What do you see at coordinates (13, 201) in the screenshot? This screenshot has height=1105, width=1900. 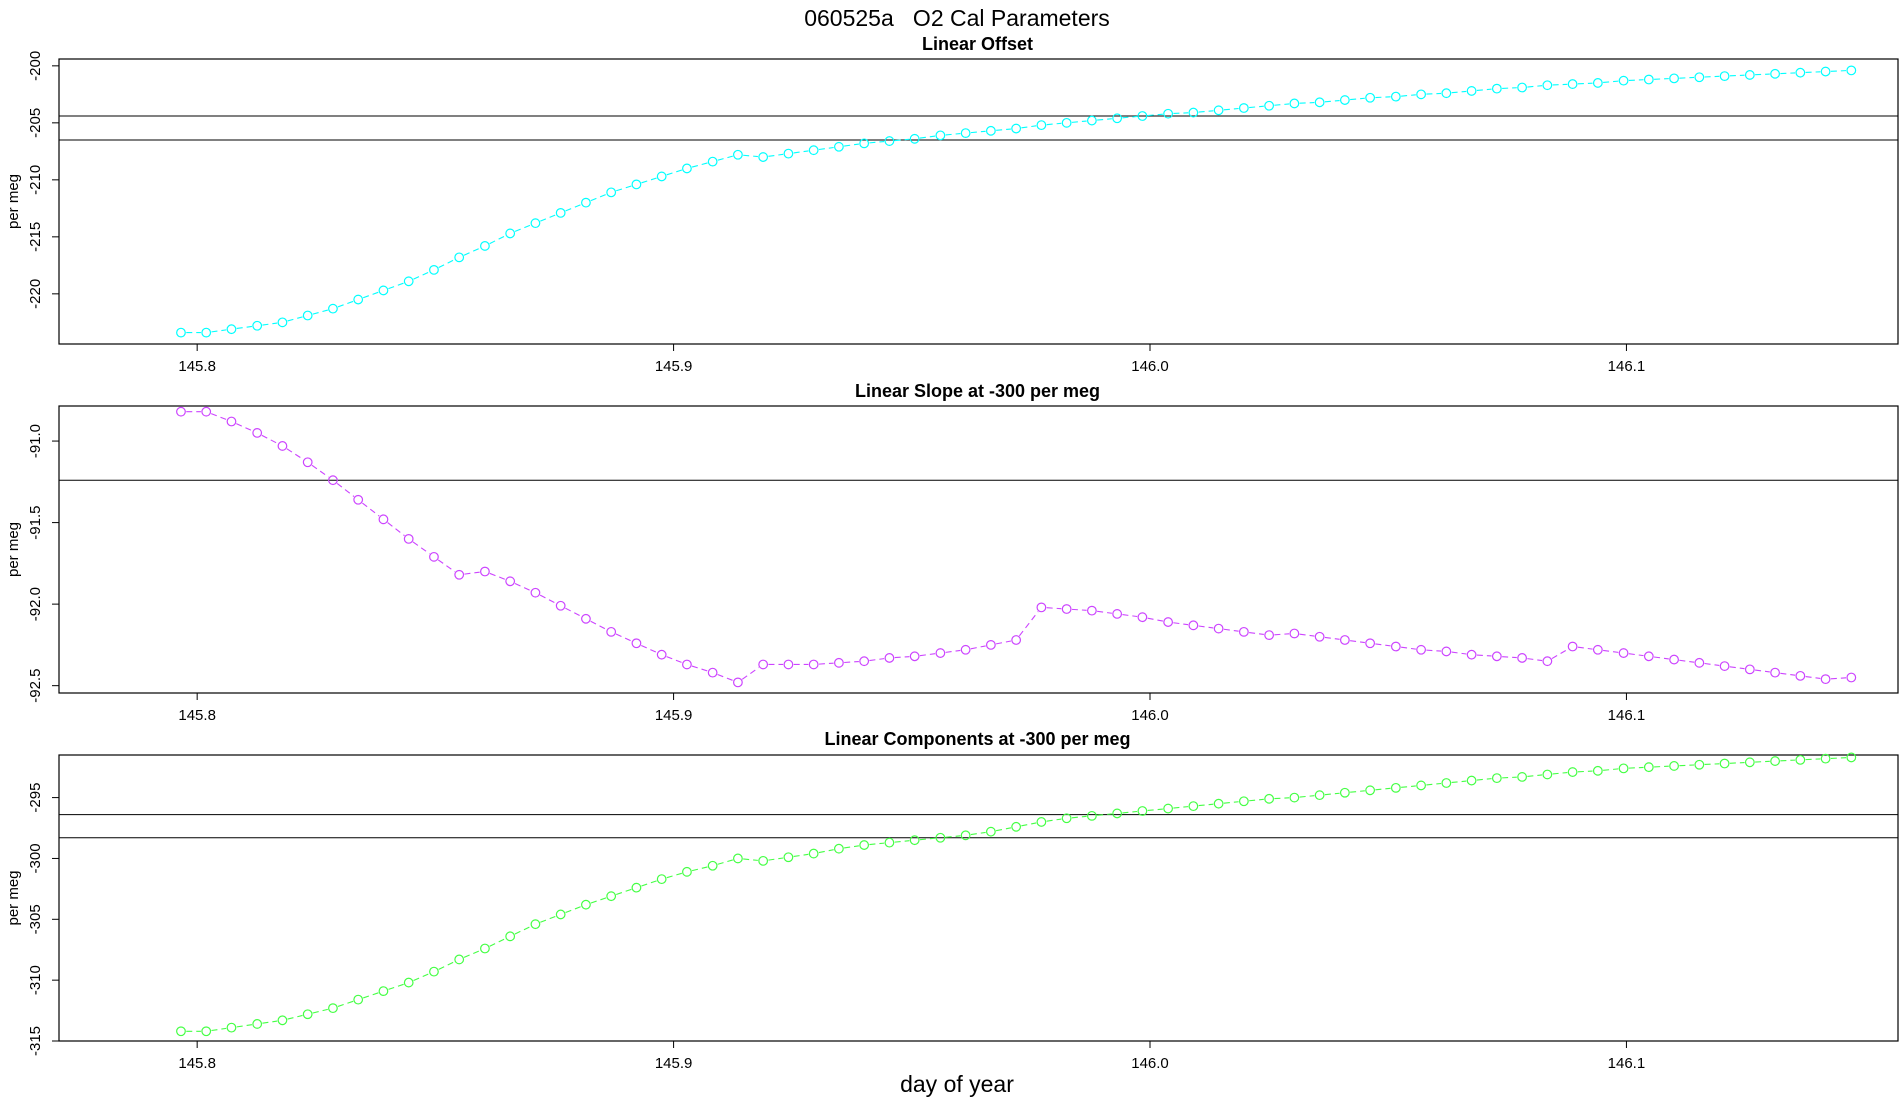 I see `y-axis-label: per meg` at bounding box center [13, 201].